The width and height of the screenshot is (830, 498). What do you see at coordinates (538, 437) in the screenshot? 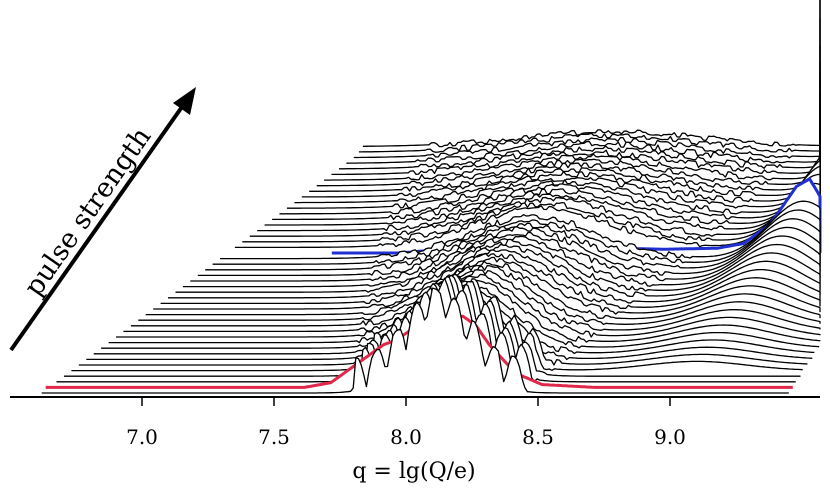
I see `x-tick-label: 8.5` at bounding box center [538, 437].